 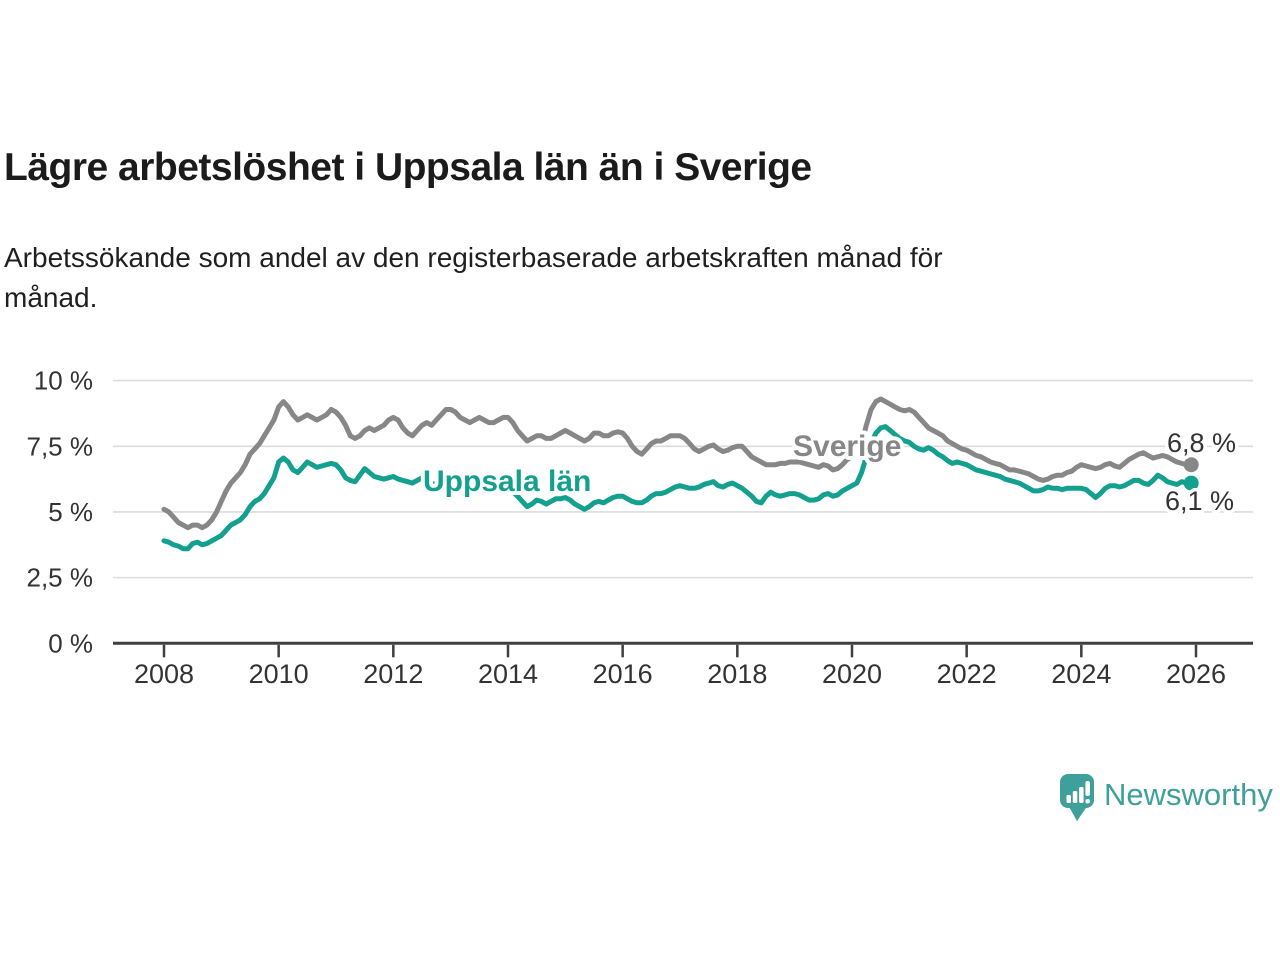 I want to click on line-sverige, so click(x=677, y=463).